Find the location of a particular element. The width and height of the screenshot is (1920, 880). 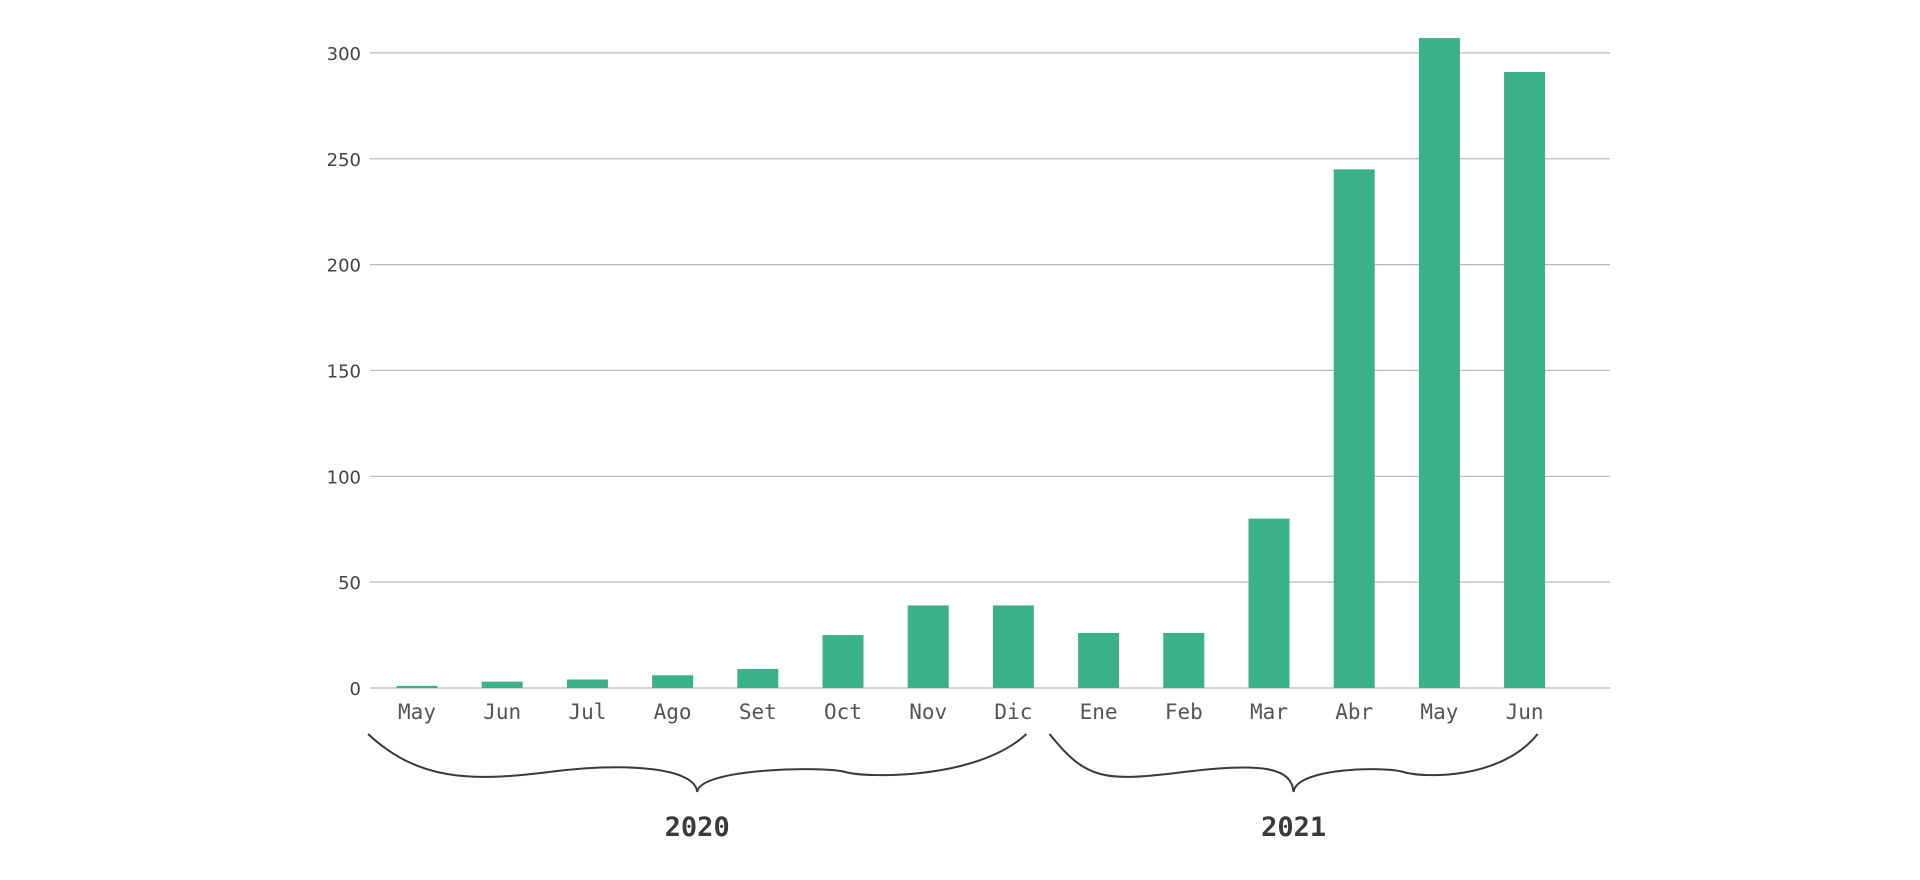

y-tick-label: 150 is located at coordinates (344, 371).